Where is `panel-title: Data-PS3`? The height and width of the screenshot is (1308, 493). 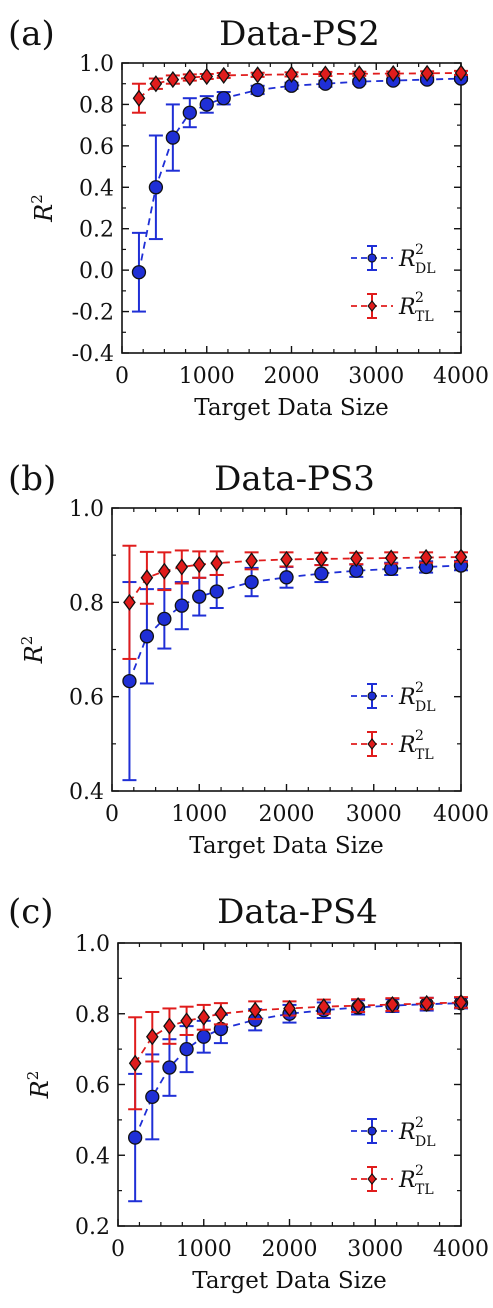
panel-title: Data-PS3 is located at coordinates (294, 479).